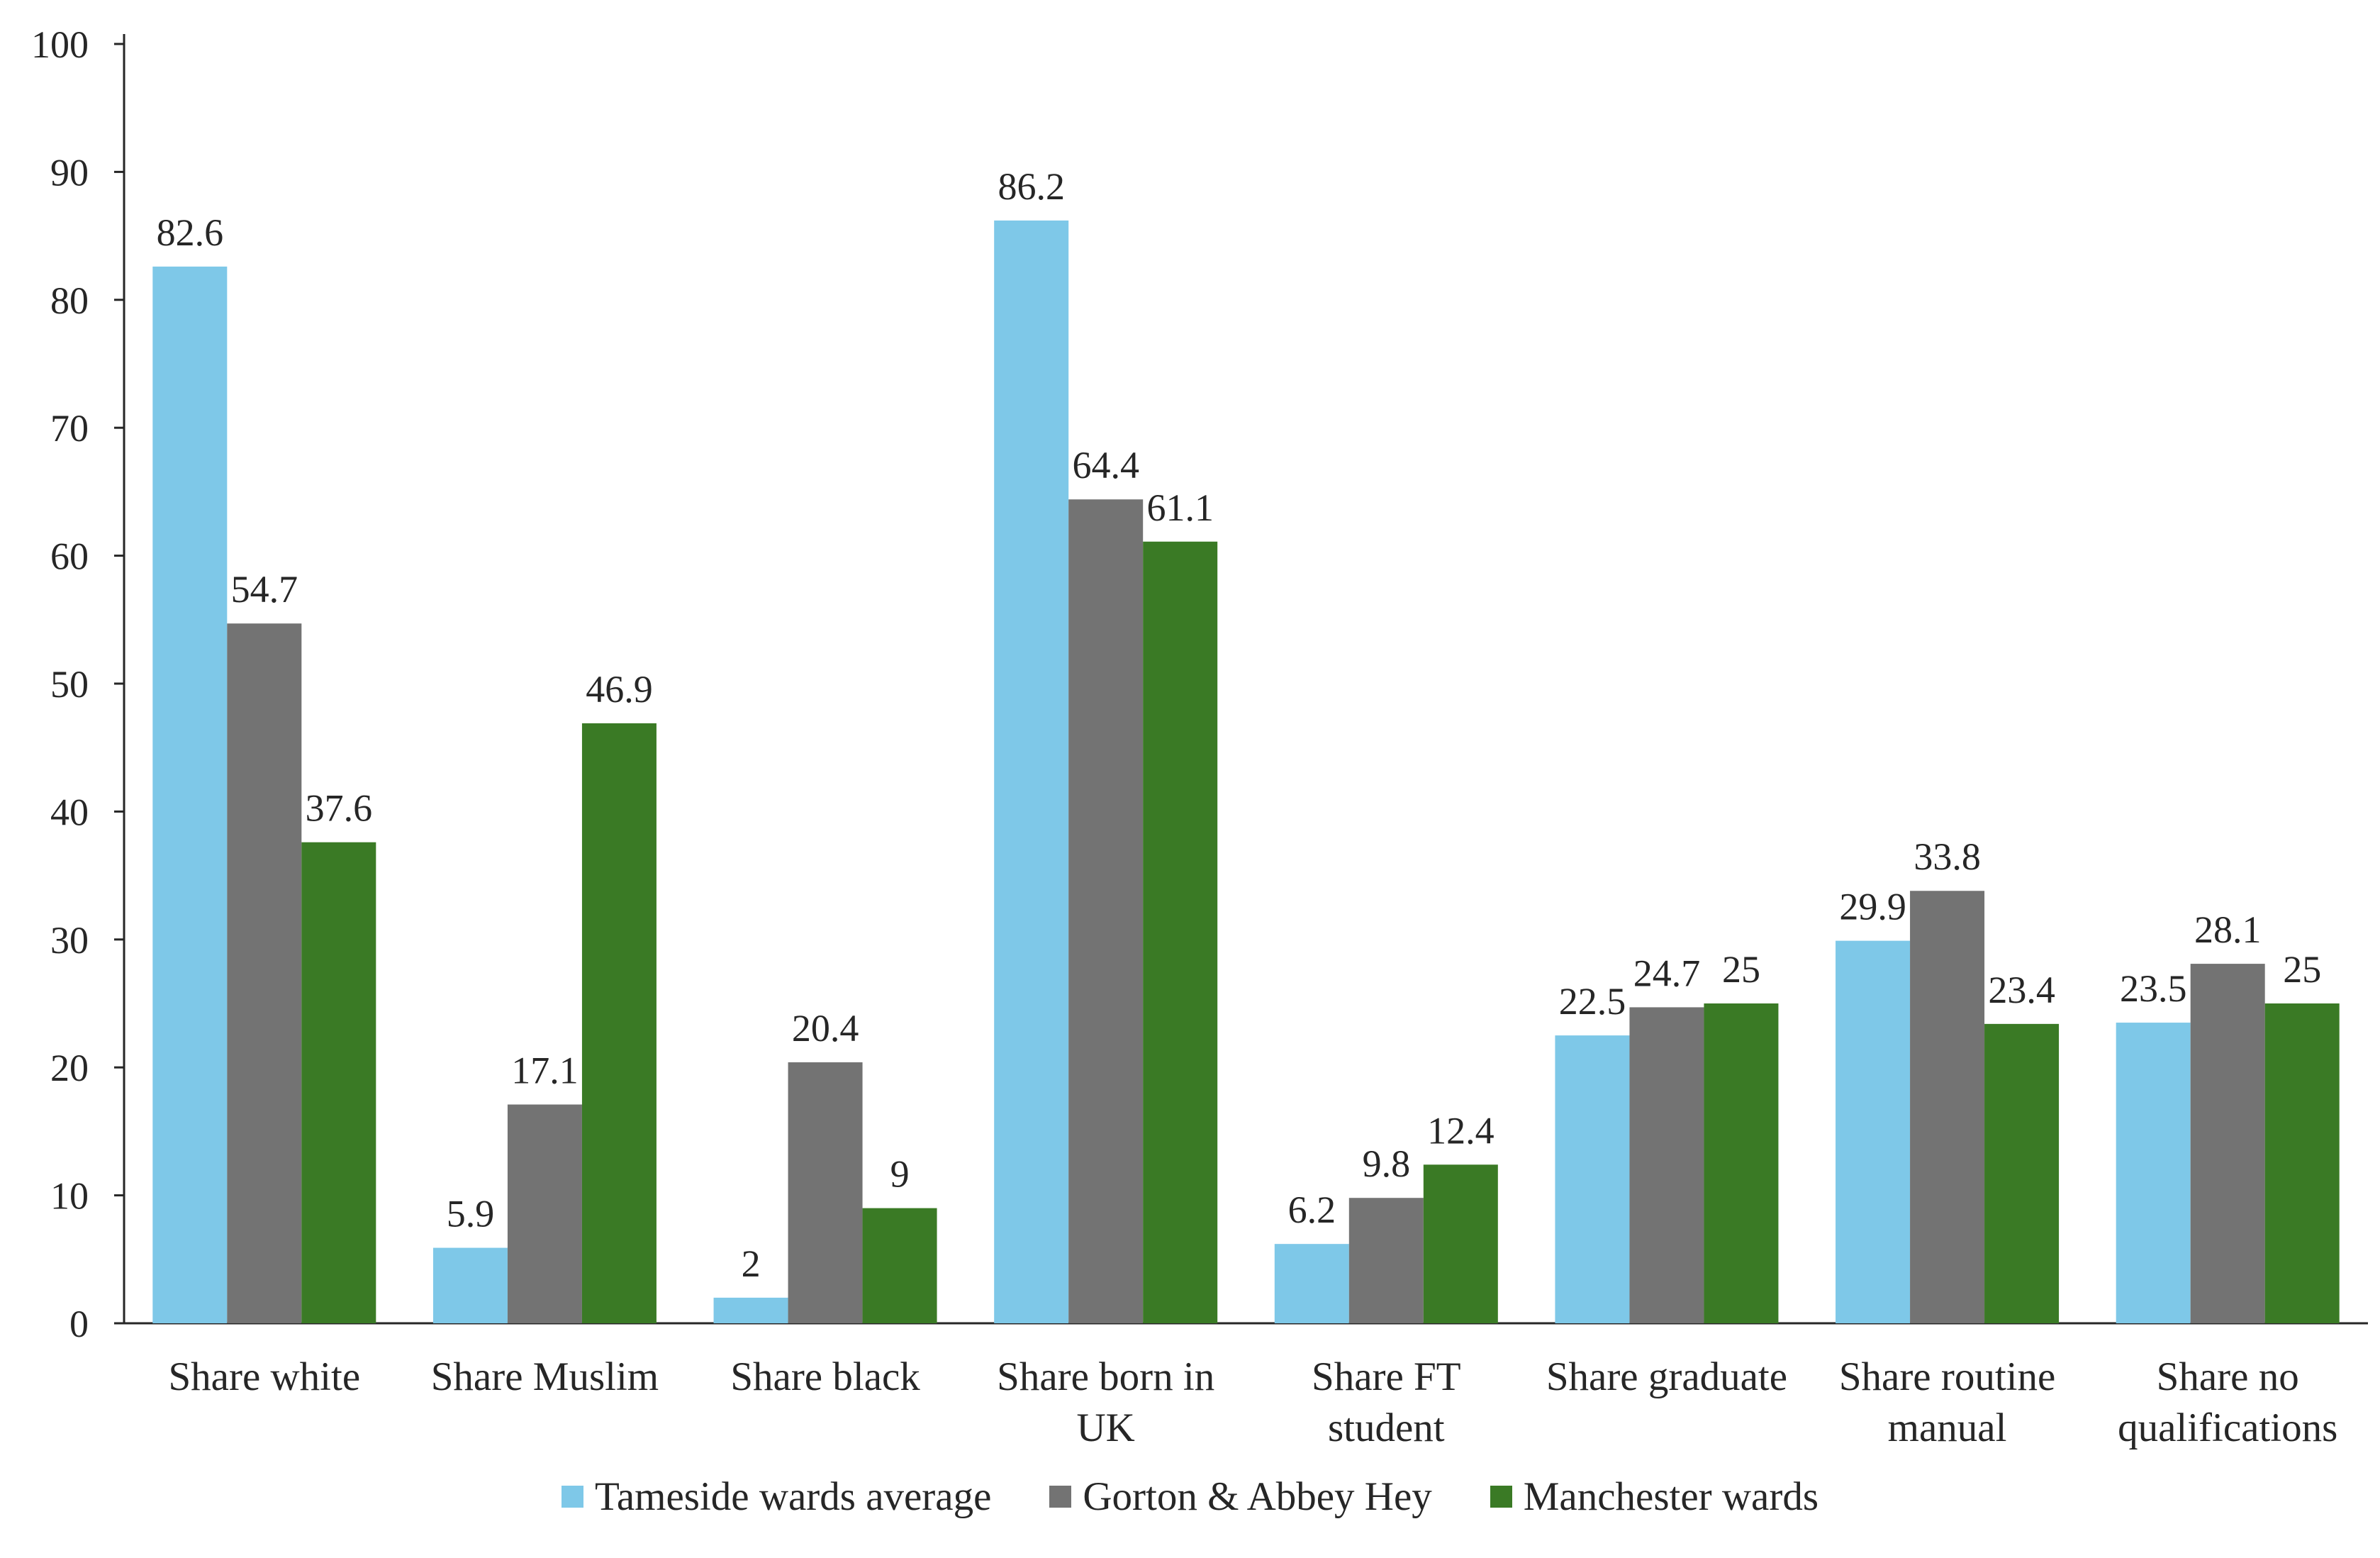  I want to click on x-tick-label: Share routine, so click(1947, 1376).